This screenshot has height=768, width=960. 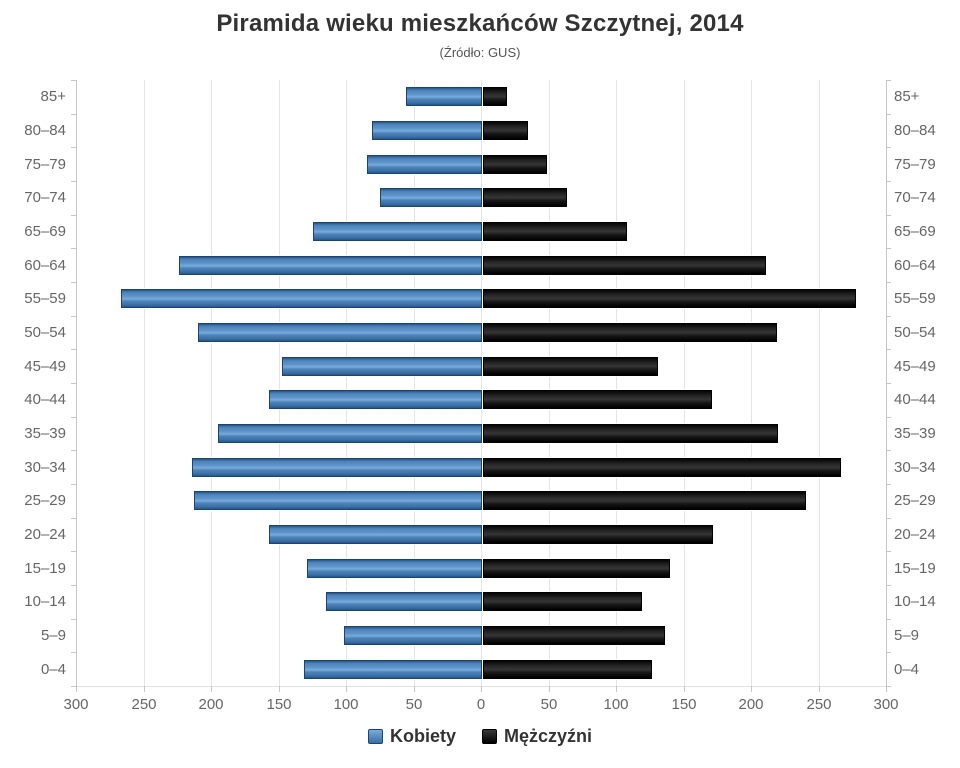 I want to click on bar-women-15–19, so click(x=394, y=568).